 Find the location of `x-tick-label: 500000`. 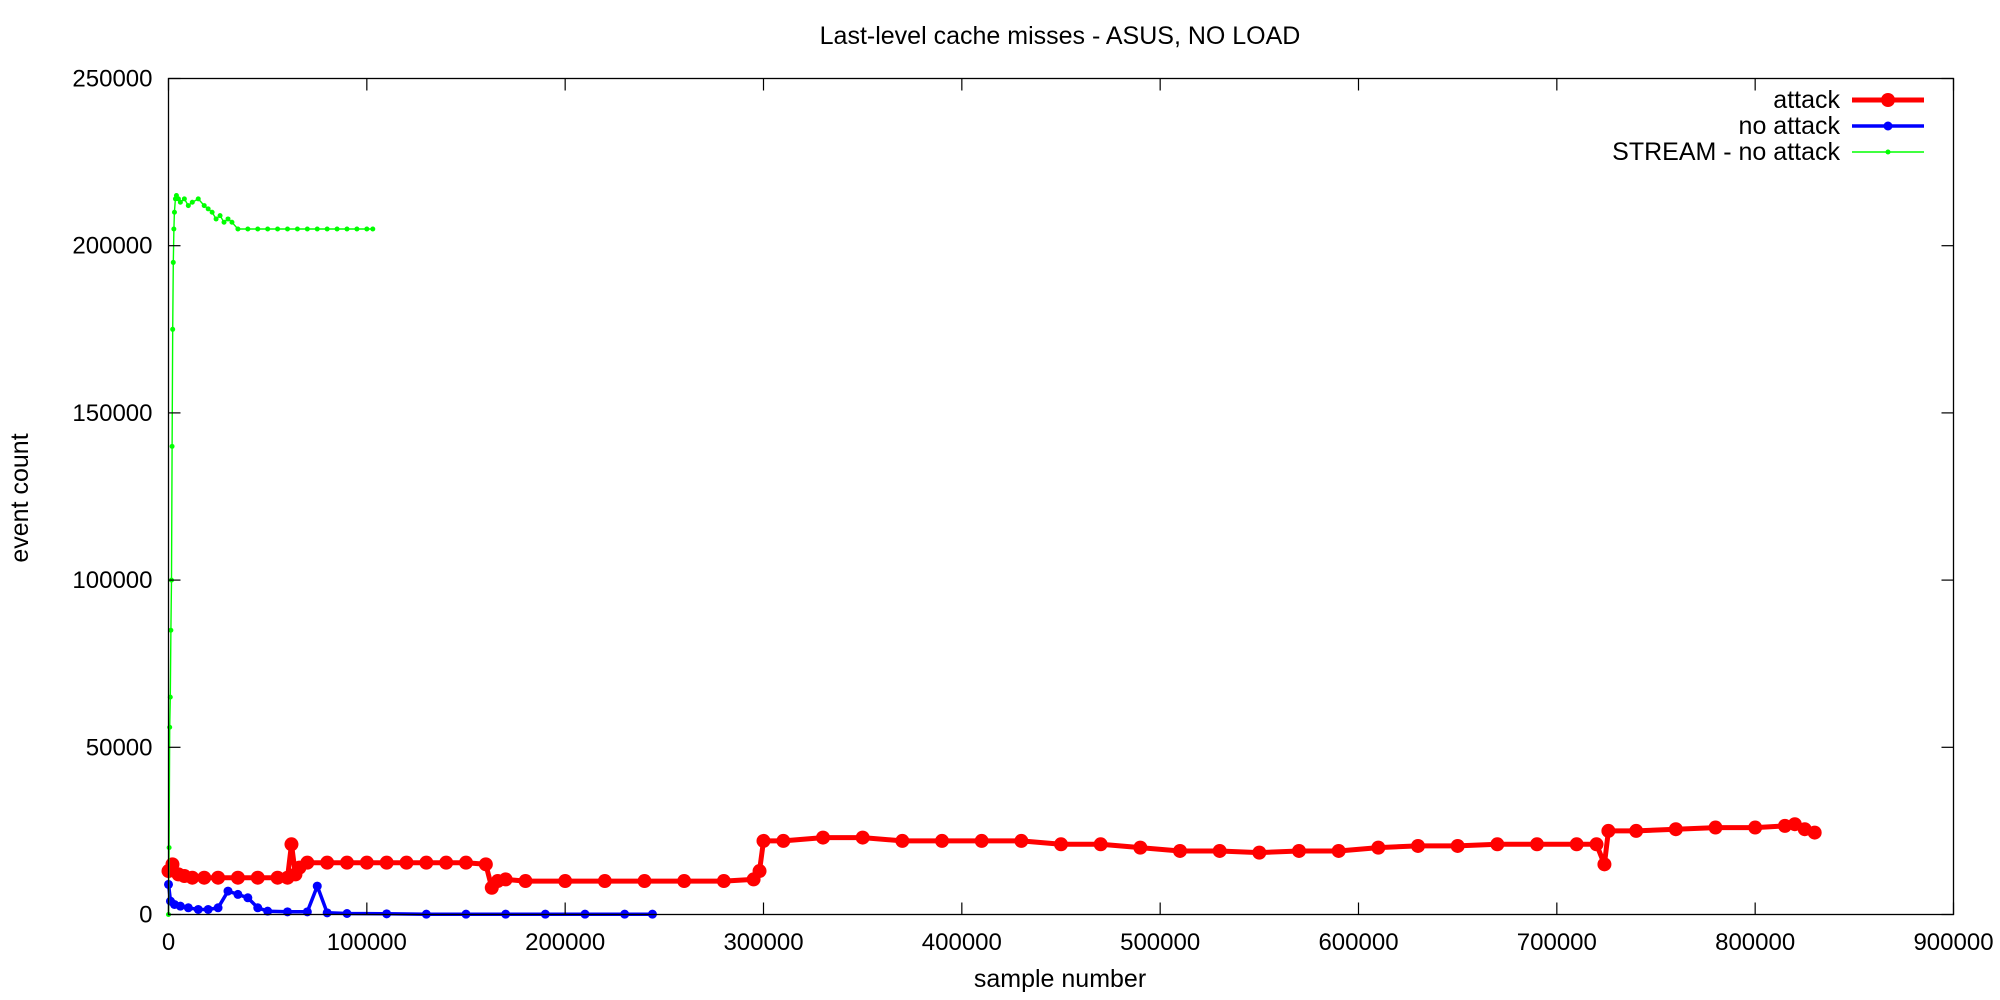

x-tick-label: 500000 is located at coordinates (1160, 942).